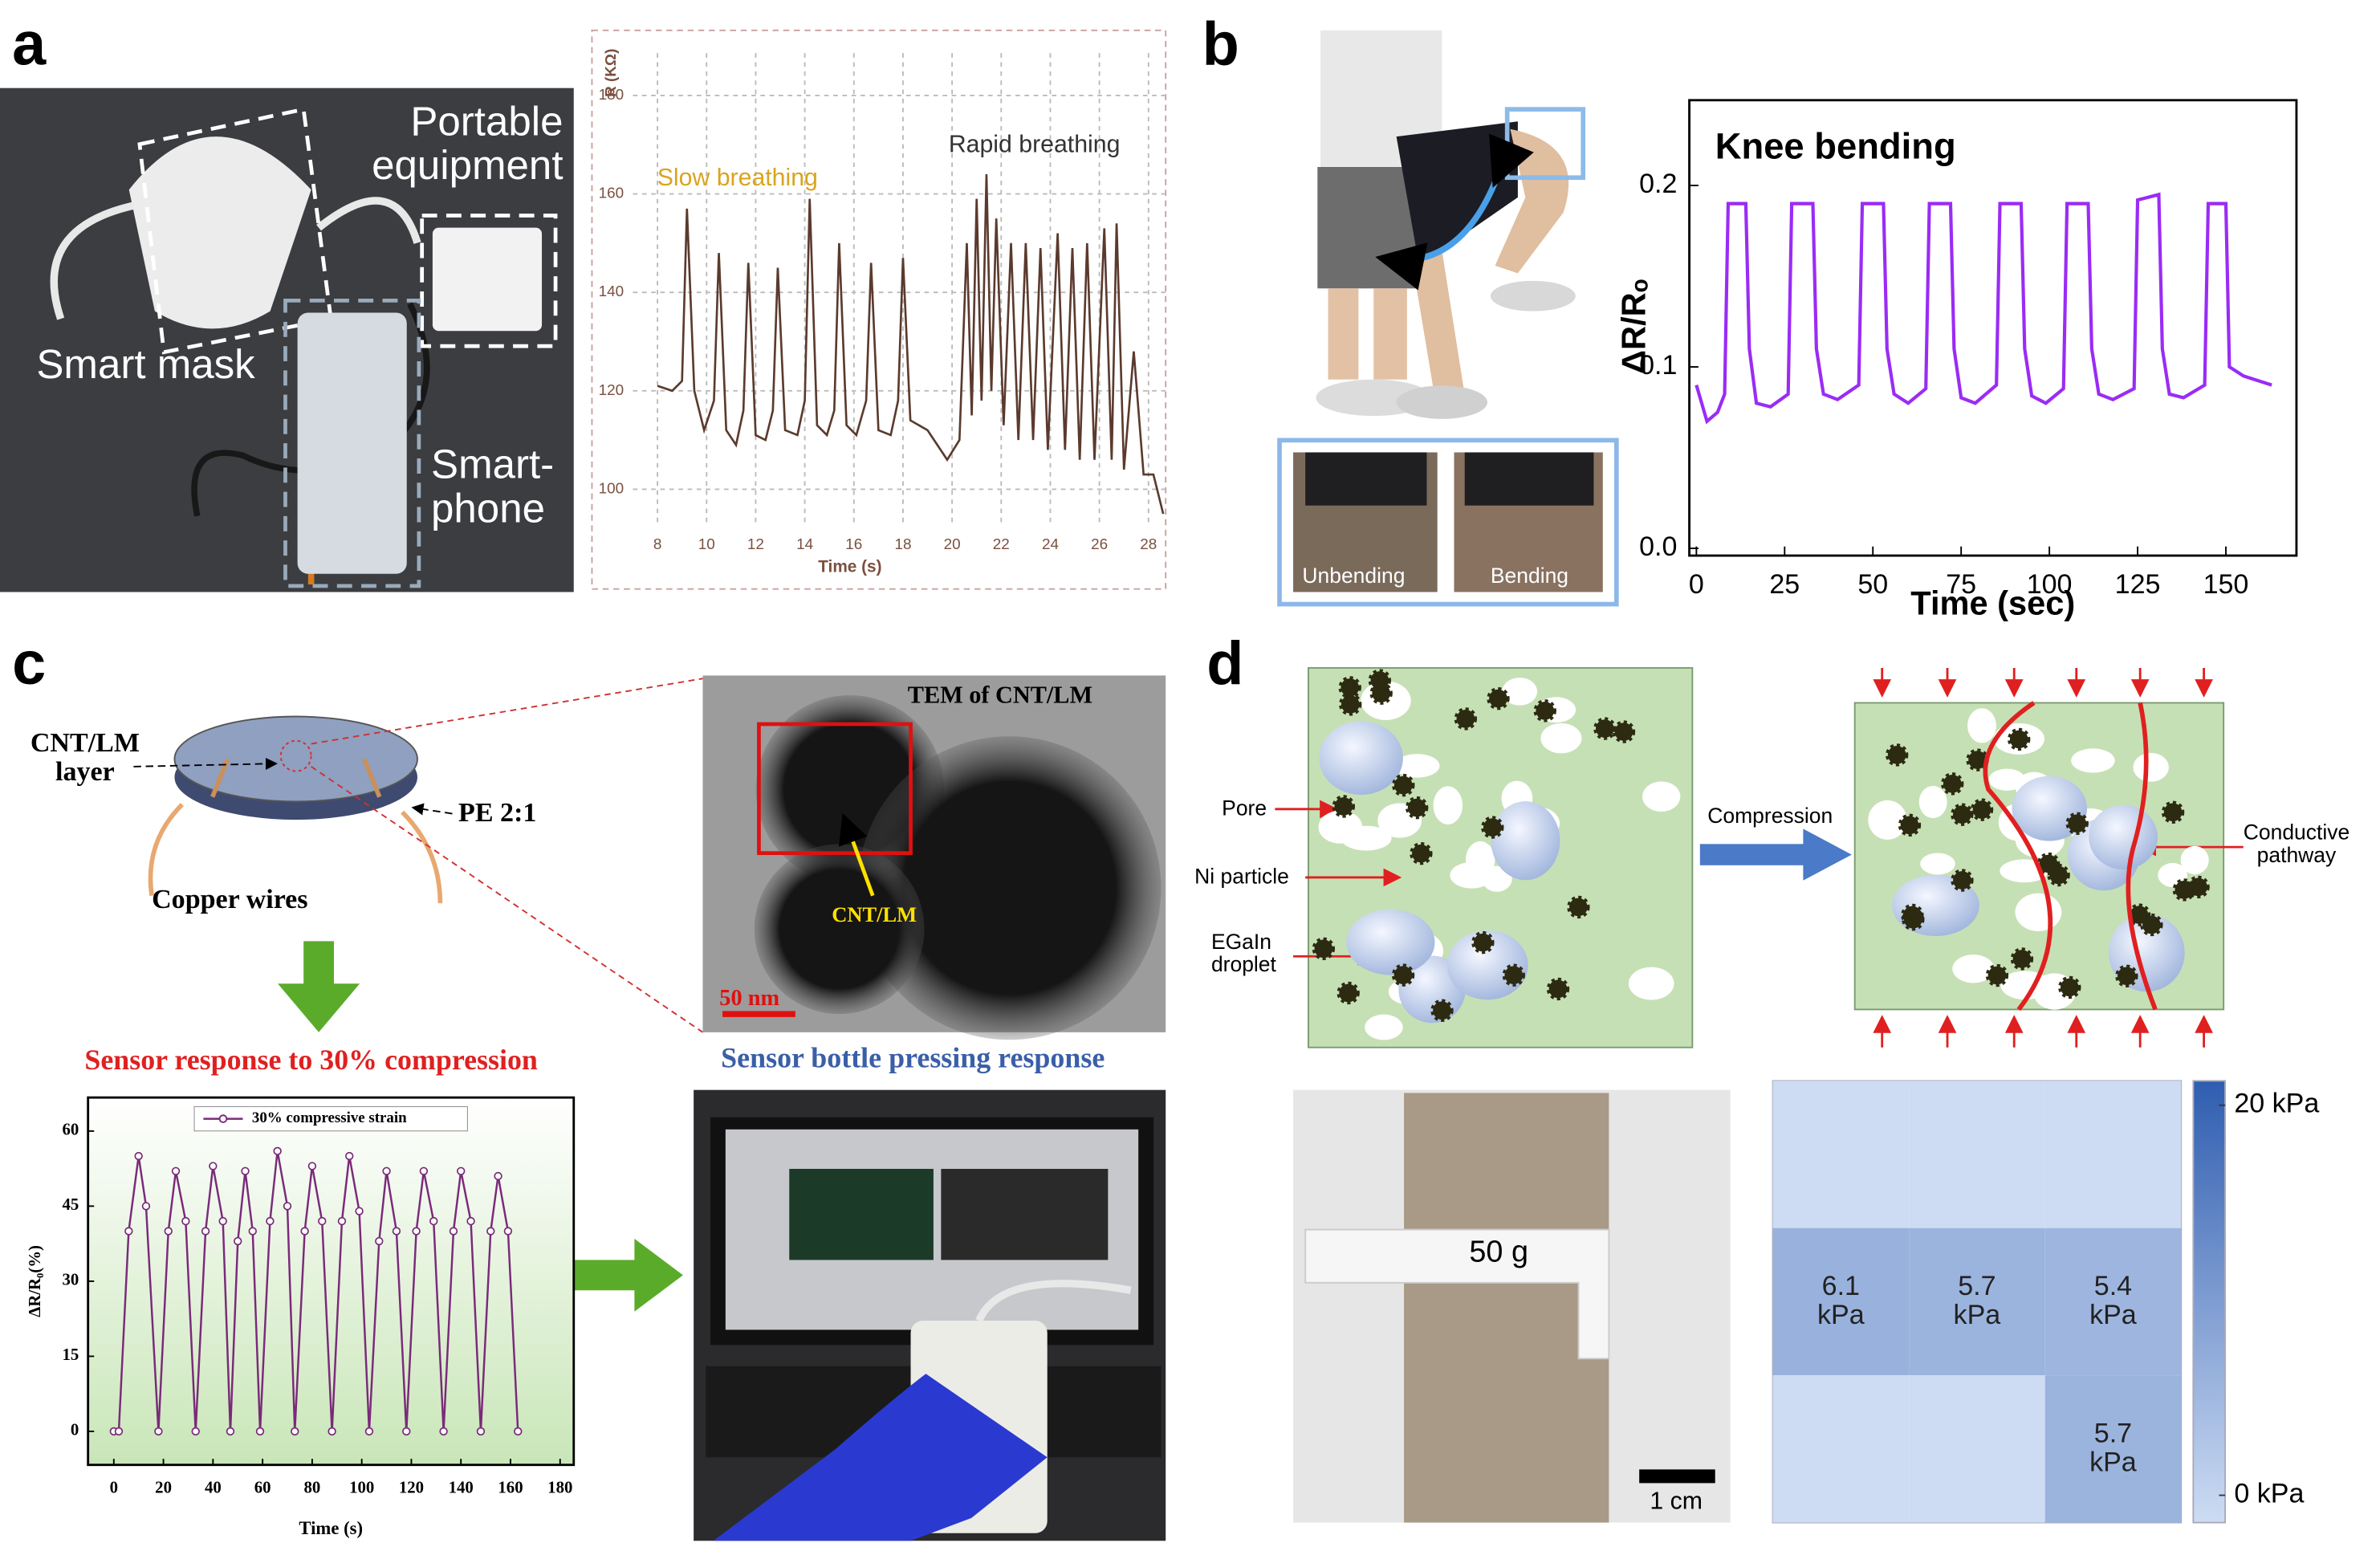  What do you see at coordinates (1841, 1299) in the screenshot?
I see `cell-label: 6.1 kPa` at bounding box center [1841, 1299].